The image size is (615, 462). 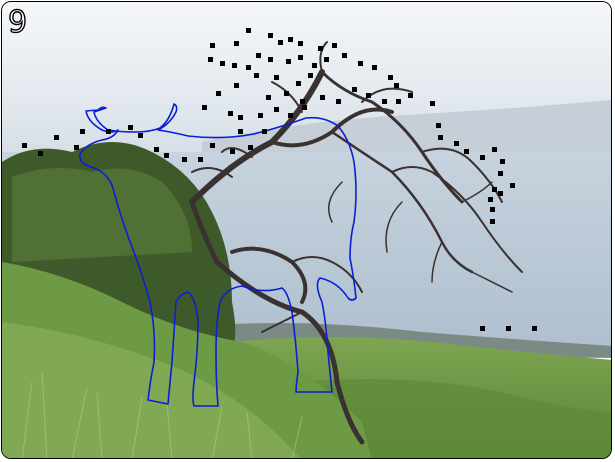 I want to click on panel-number: 9, so click(x=17, y=22).